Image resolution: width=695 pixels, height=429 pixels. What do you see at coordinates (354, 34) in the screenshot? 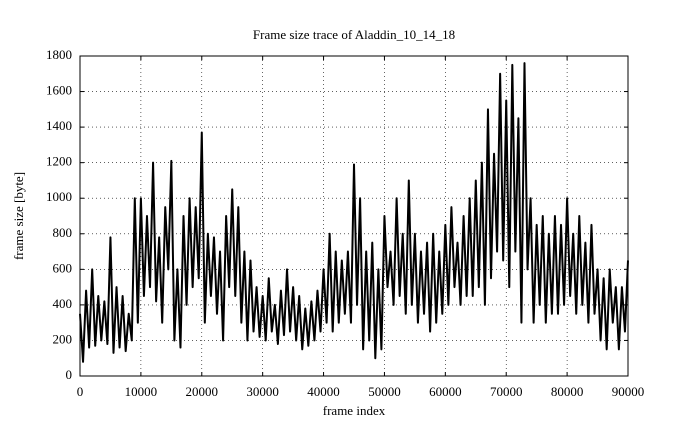
I see `chart-title: Frame size trace of Aladdin_10_14_18` at bounding box center [354, 34].